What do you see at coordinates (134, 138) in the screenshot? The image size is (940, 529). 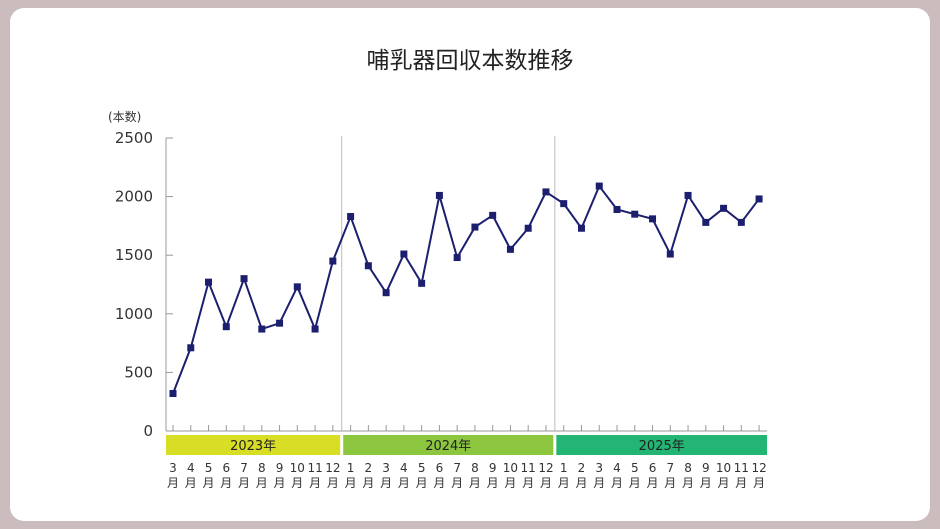 I see `y-tick-label: 2500` at bounding box center [134, 138].